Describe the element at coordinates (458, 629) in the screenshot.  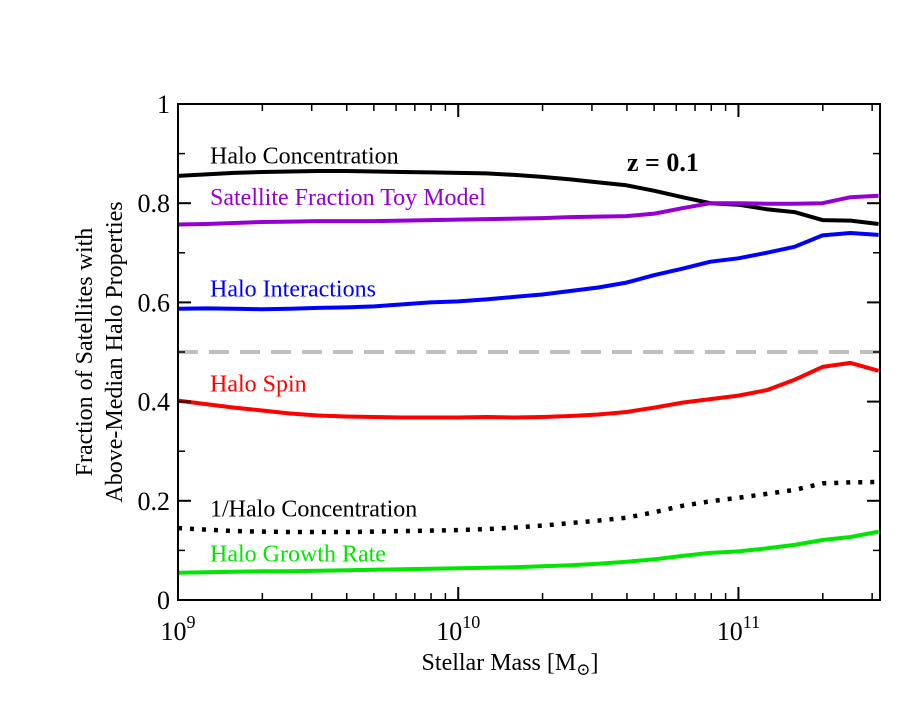
I see `x-tick-label-1: 1010` at that location.